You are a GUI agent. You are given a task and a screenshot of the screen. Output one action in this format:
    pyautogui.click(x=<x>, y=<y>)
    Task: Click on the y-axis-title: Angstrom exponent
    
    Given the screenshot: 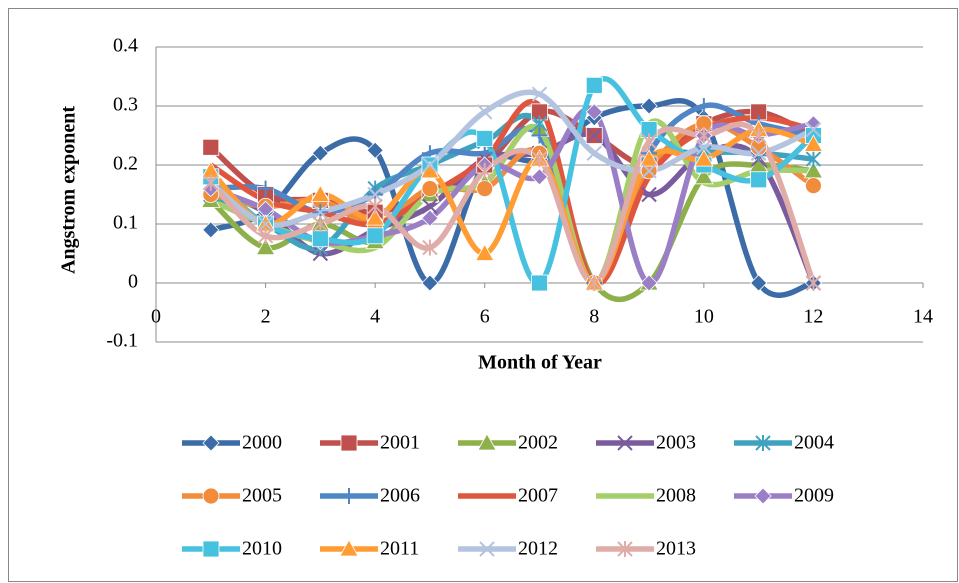 What is the action you would take?
    pyautogui.click(x=69, y=190)
    